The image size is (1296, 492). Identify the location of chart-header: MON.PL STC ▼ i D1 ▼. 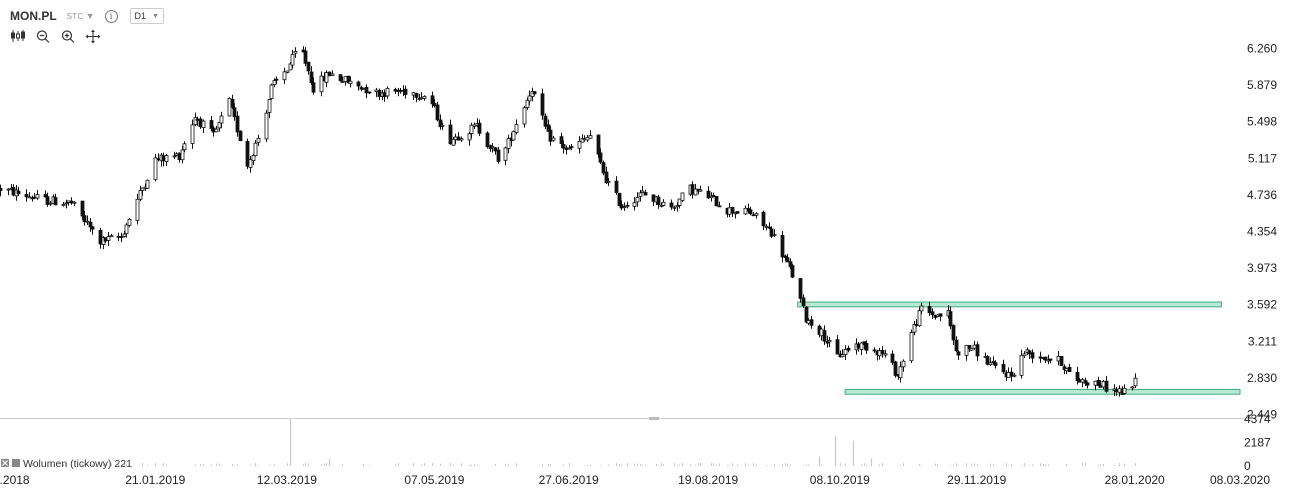
(87, 16).